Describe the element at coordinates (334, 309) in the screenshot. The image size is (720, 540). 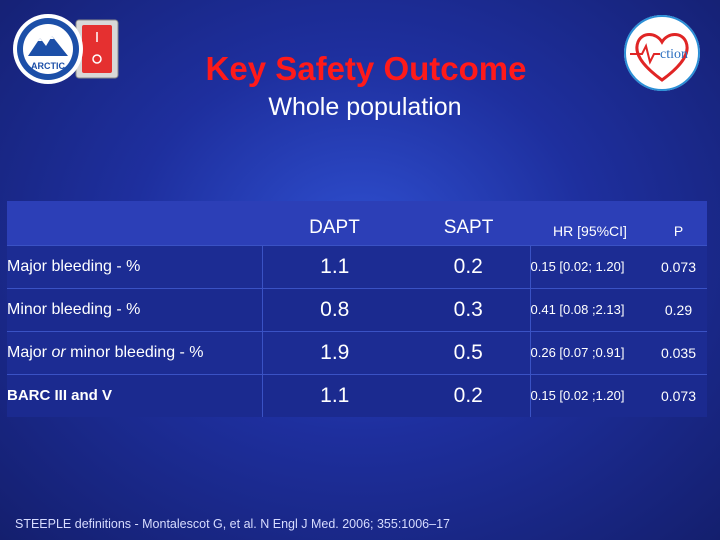
I see `dapt-value: 0.8` at that location.